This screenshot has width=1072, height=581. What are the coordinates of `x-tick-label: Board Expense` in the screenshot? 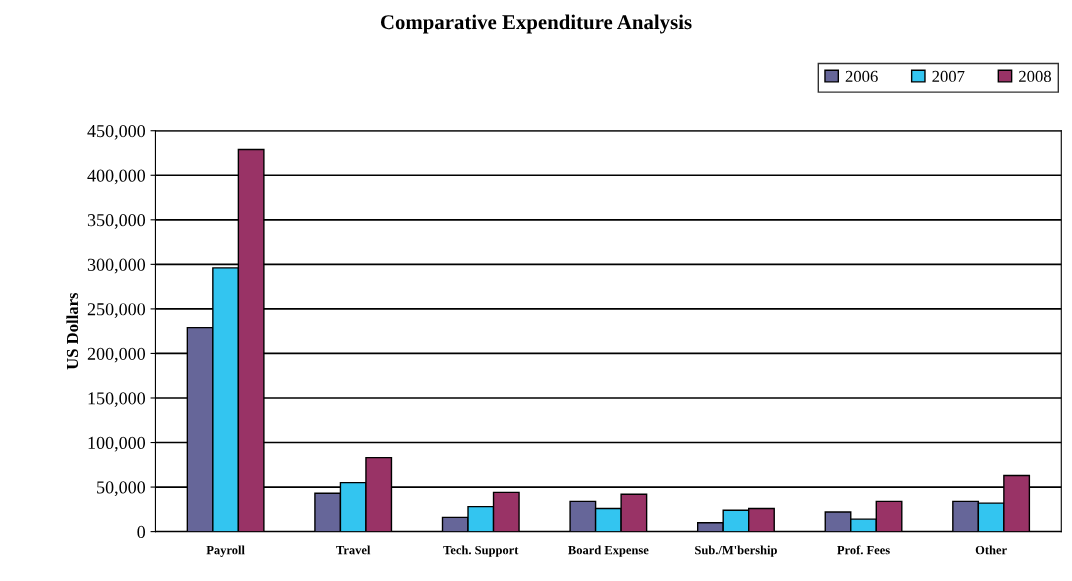 It's located at (608, 551).